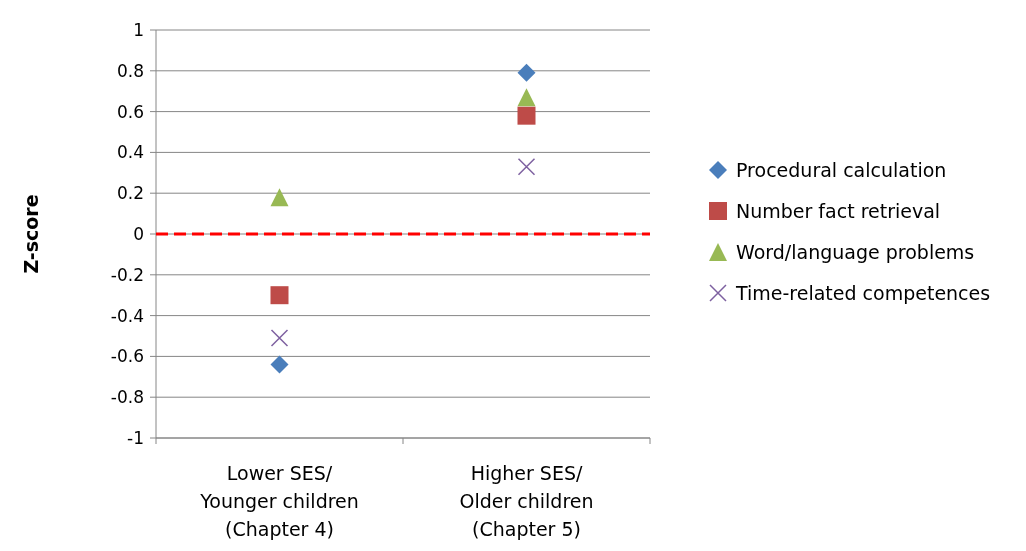 The height and width of the screenshot is (551, 1026). What do you see at coordinates (130, 70) in the screenshot?
I see `y-tick-label: 0.8` at bounding box center [130, 70].